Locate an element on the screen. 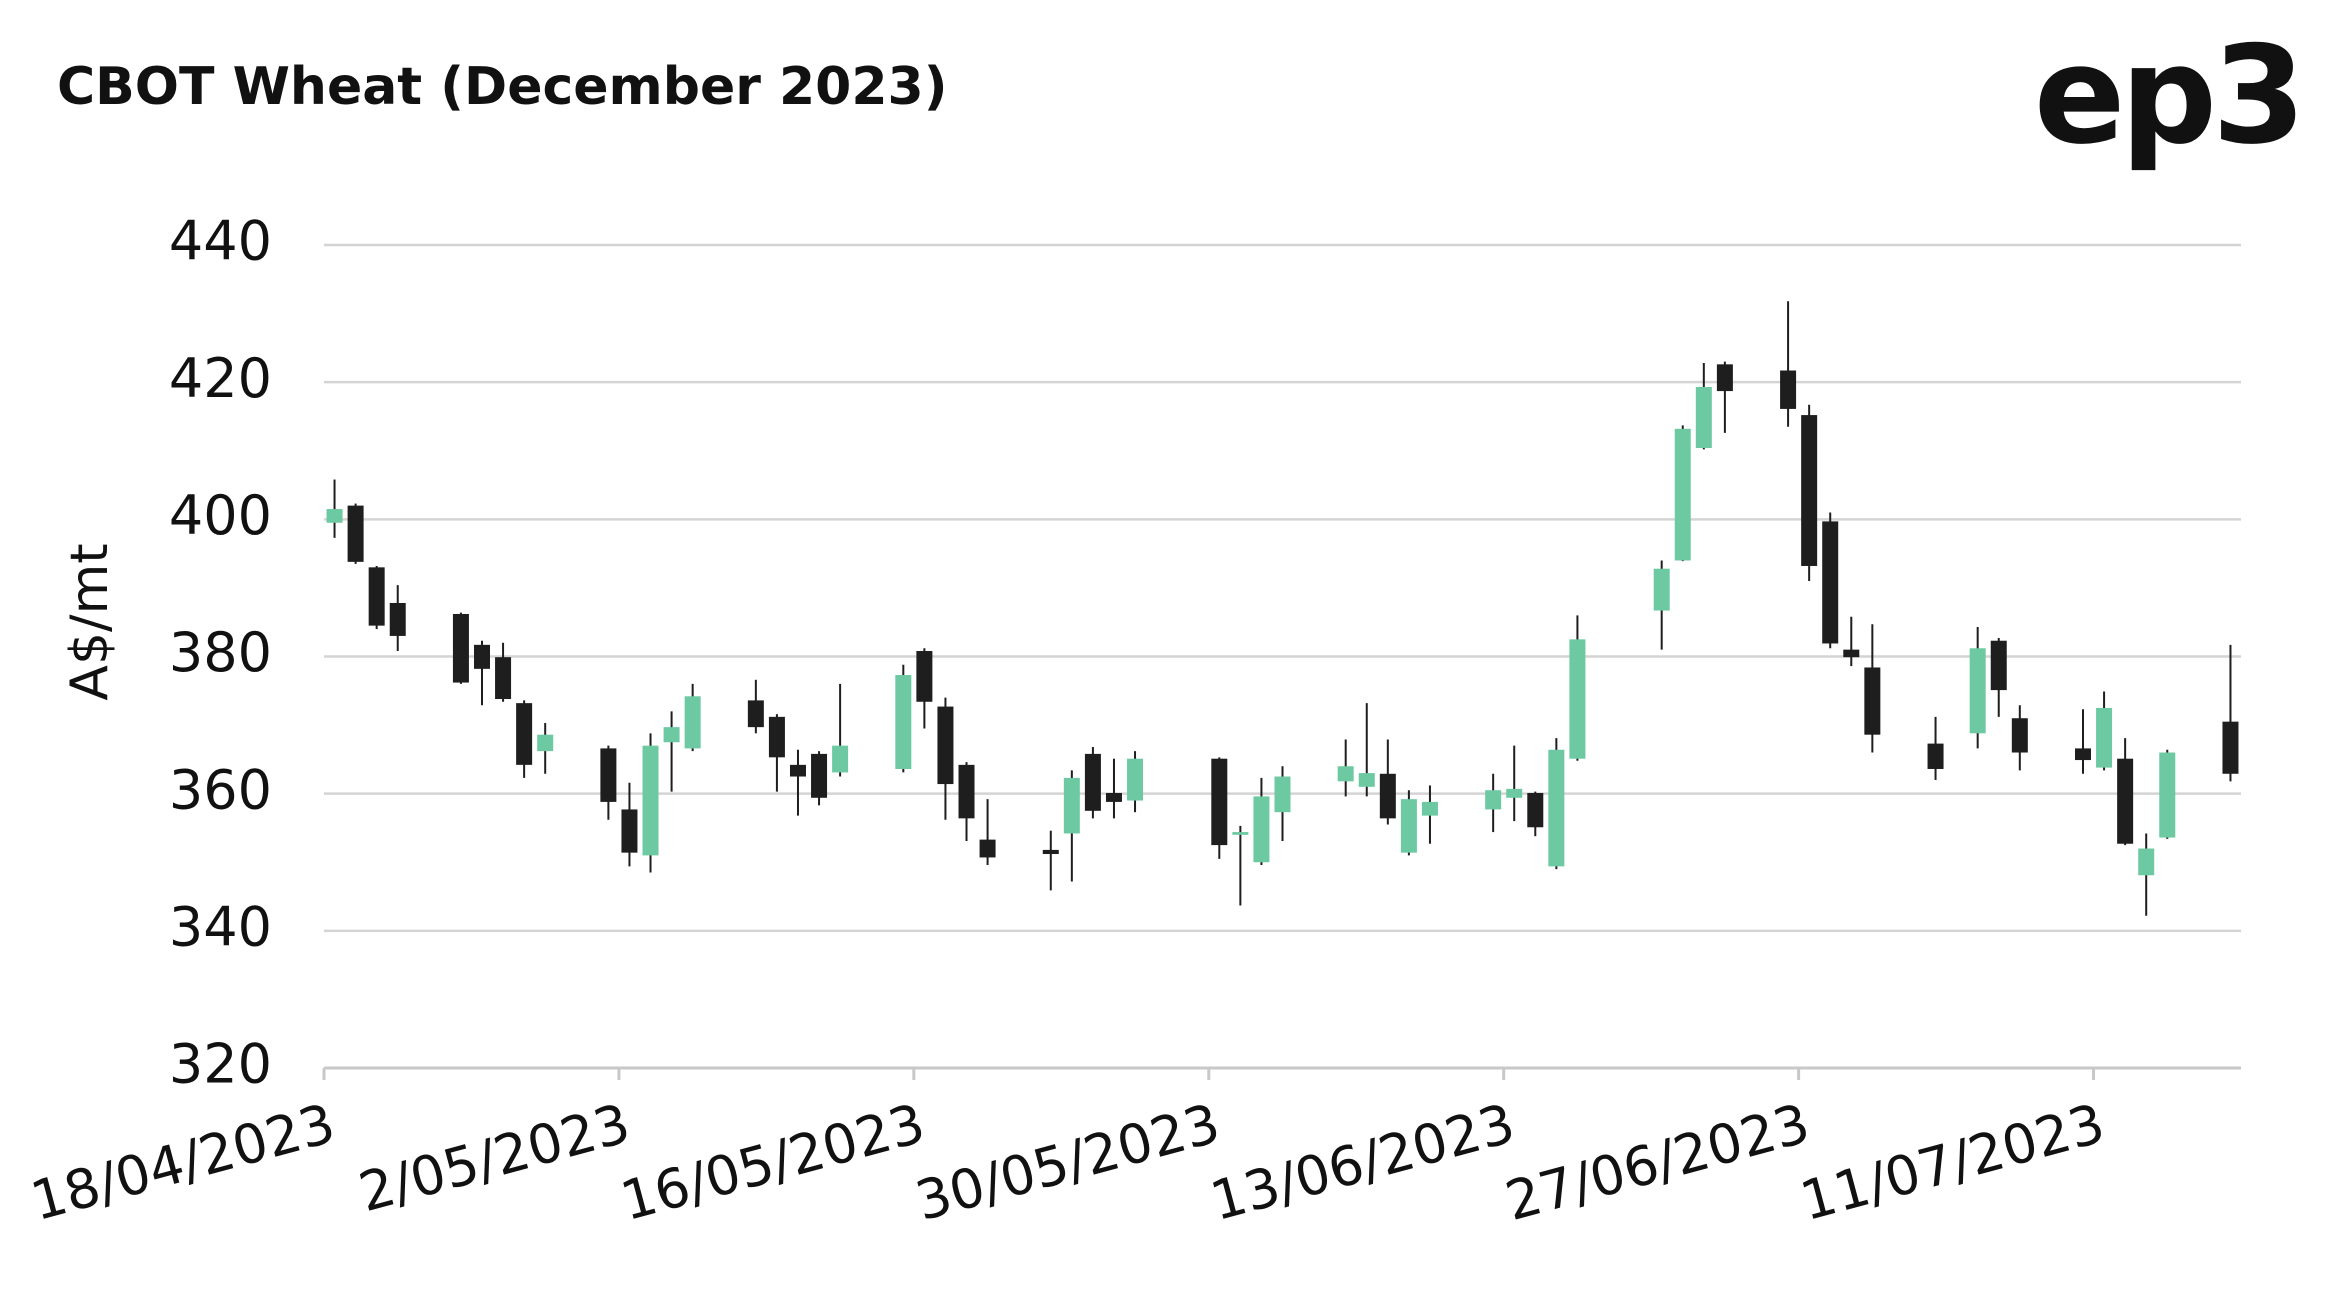  y-axis-label: A$/mt is located at coordinates (90, 621).